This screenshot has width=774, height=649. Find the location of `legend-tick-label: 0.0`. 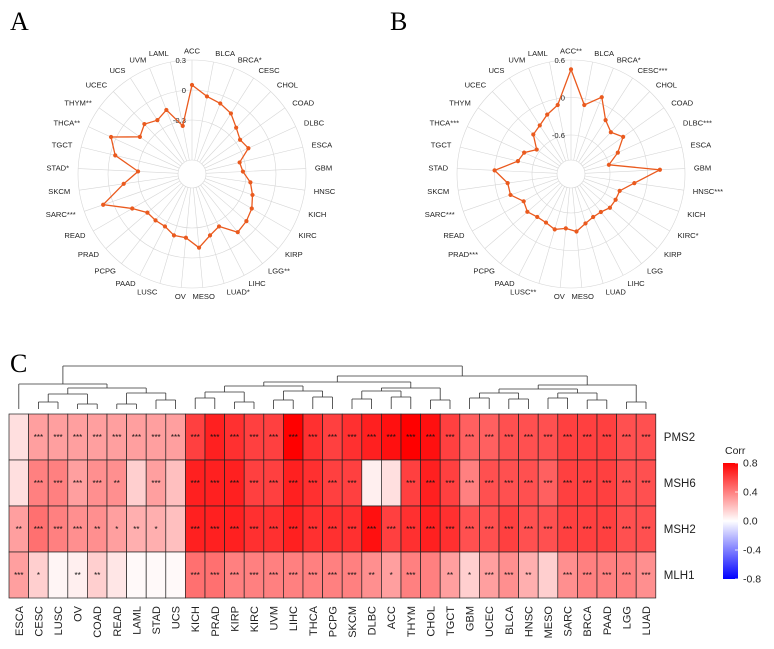

legend-tick-label: 0.0 is located at coordinates (750, 522).